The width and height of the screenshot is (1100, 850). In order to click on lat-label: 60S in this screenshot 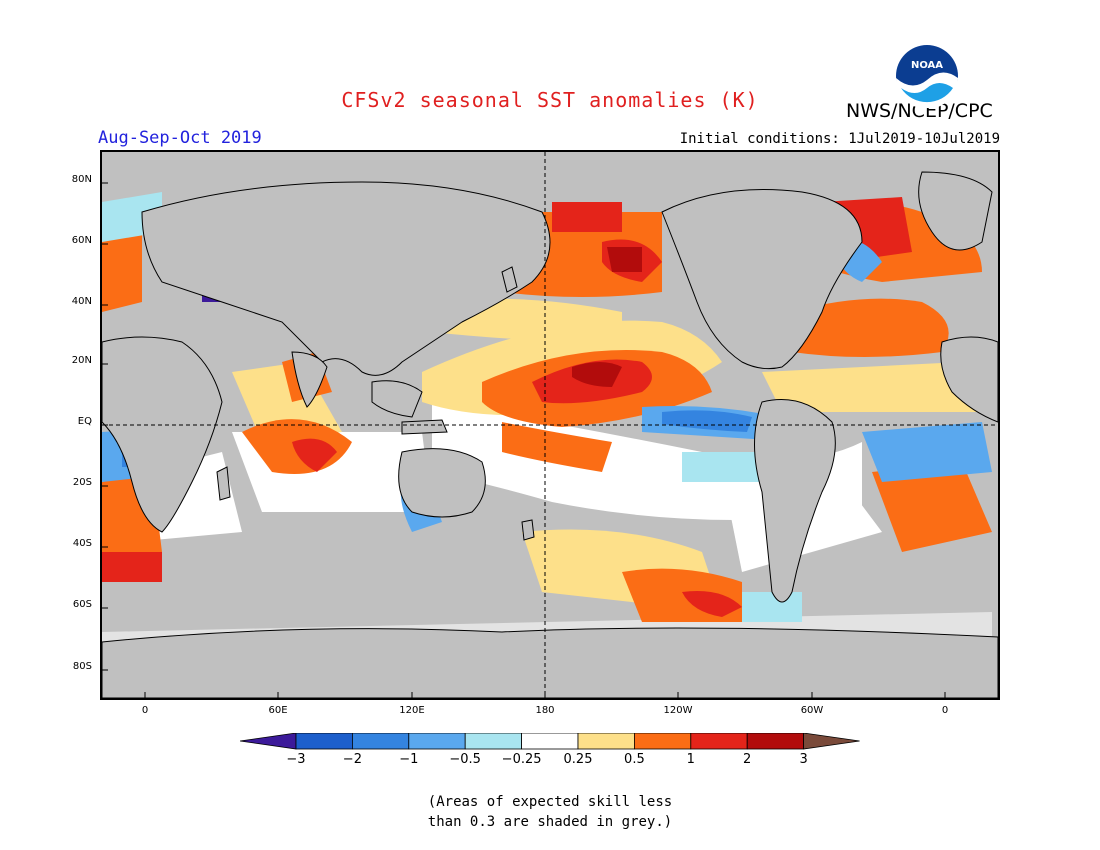, I will do `click(82, 604)`.